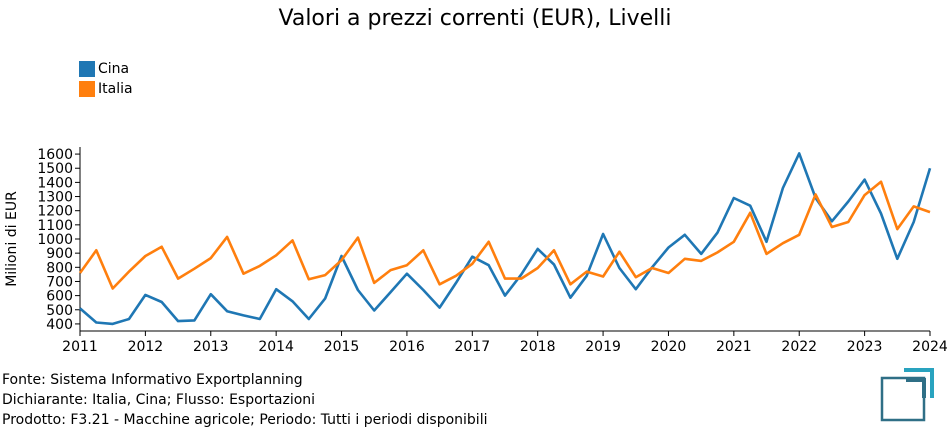  What do you see at coordinates (211, 347) in the screenshot?
I see `x-tick-label: 2013` at bounding box center [211, 347].